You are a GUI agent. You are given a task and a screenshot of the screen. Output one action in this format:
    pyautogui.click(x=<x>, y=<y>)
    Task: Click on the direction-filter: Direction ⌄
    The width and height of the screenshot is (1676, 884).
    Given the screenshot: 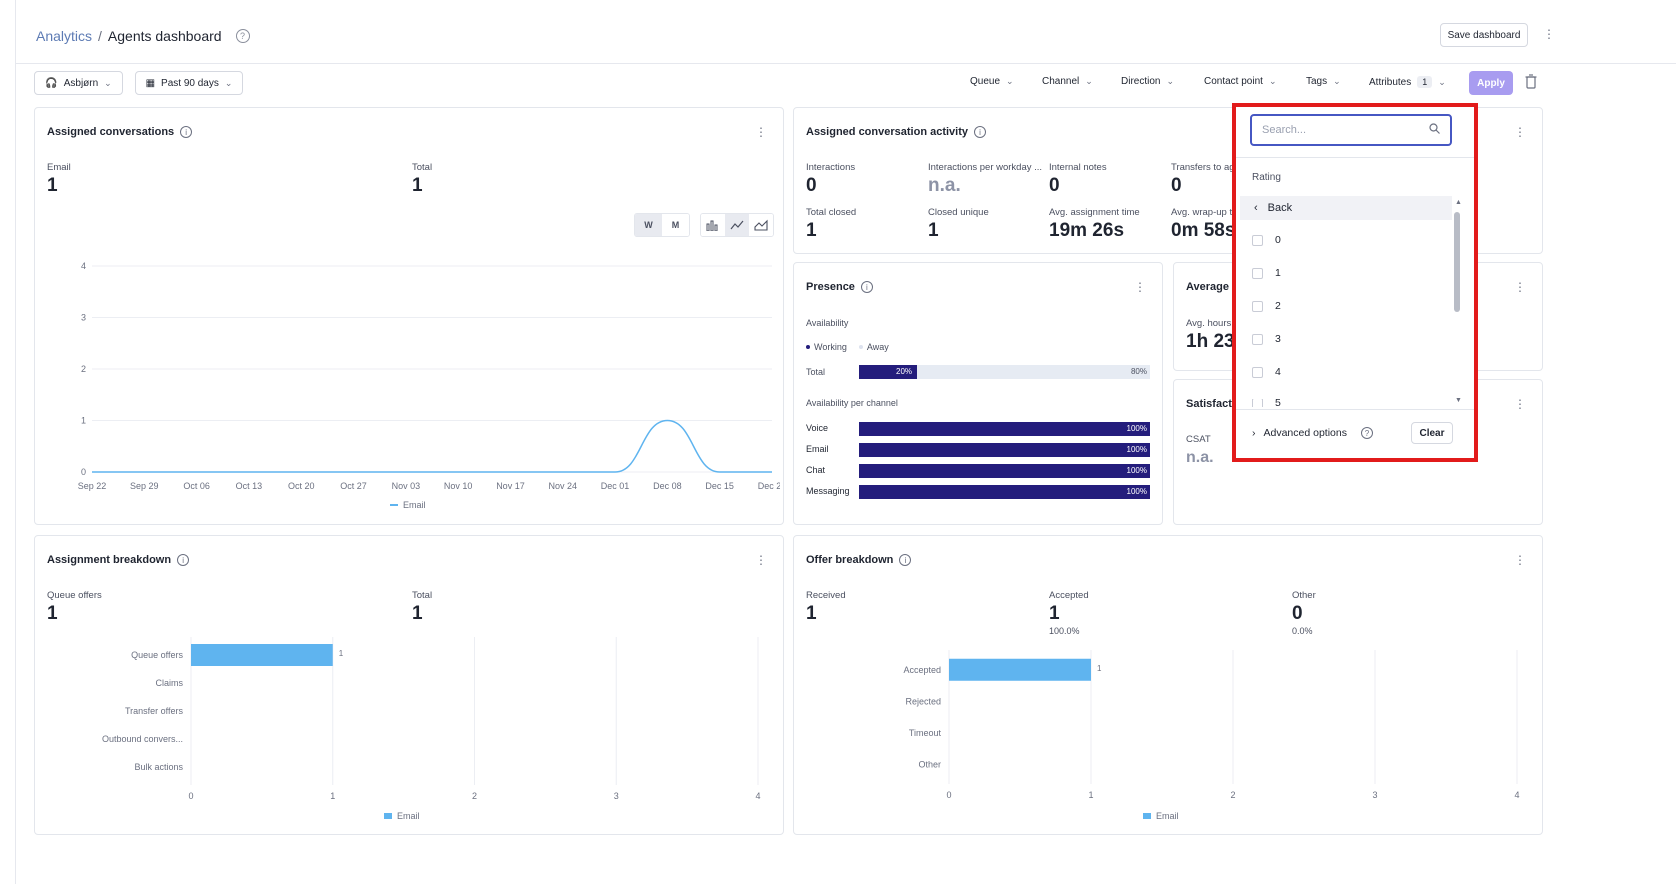 What is the action you would take?
    pyautogui.click(x=1147, y=81)
    